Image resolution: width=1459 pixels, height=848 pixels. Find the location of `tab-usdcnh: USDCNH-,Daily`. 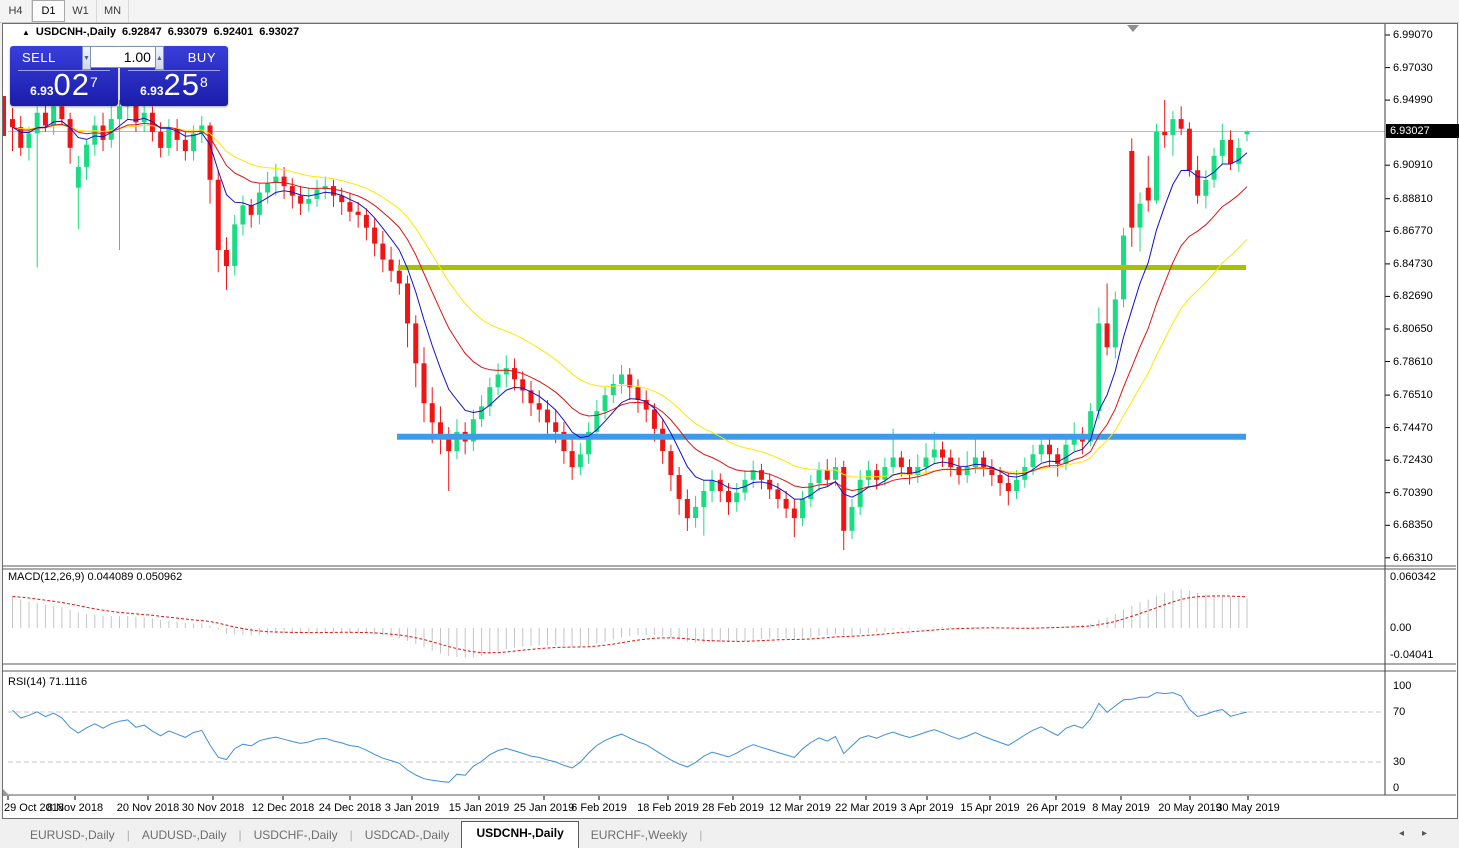

tab-usdcnh: USDCNH-,Daily is located at coordinates (520, 834).